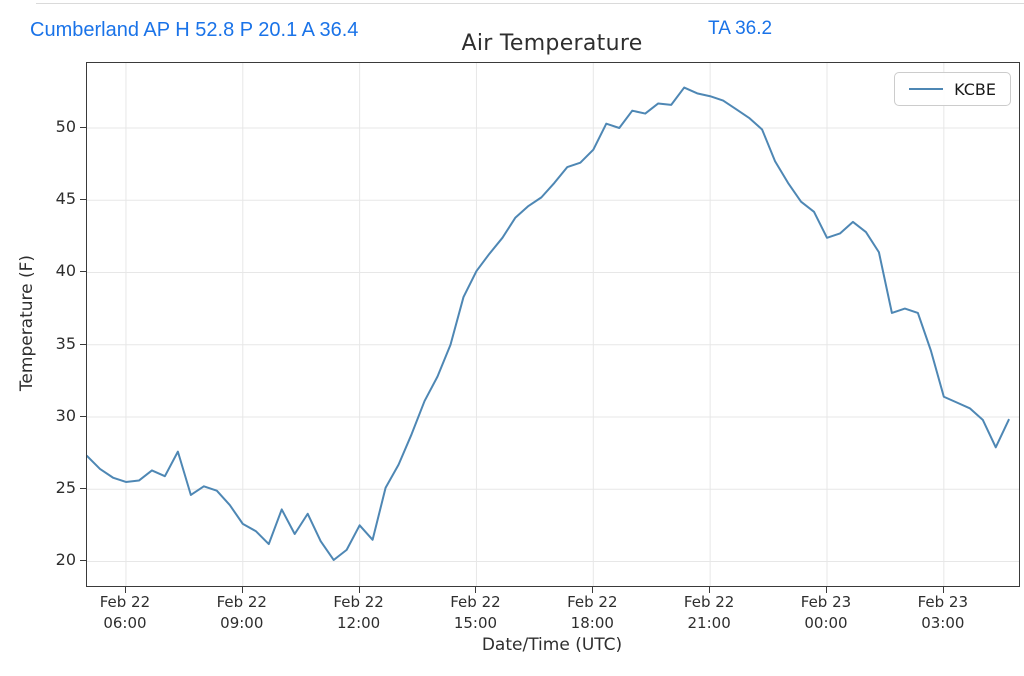 Image resolution: width=1024 pixels, height=676 pixels. What do you see at coordinates (709, 612) in the screenshot?
I see `x-tick-label: Feb 22 21:00` at bounding box center [709, 612].